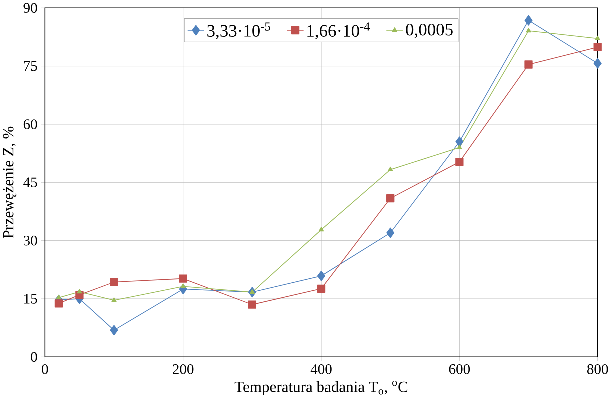 The image size is (612, 399). I want to click on y-tick-label: 60, so click(31, 125).